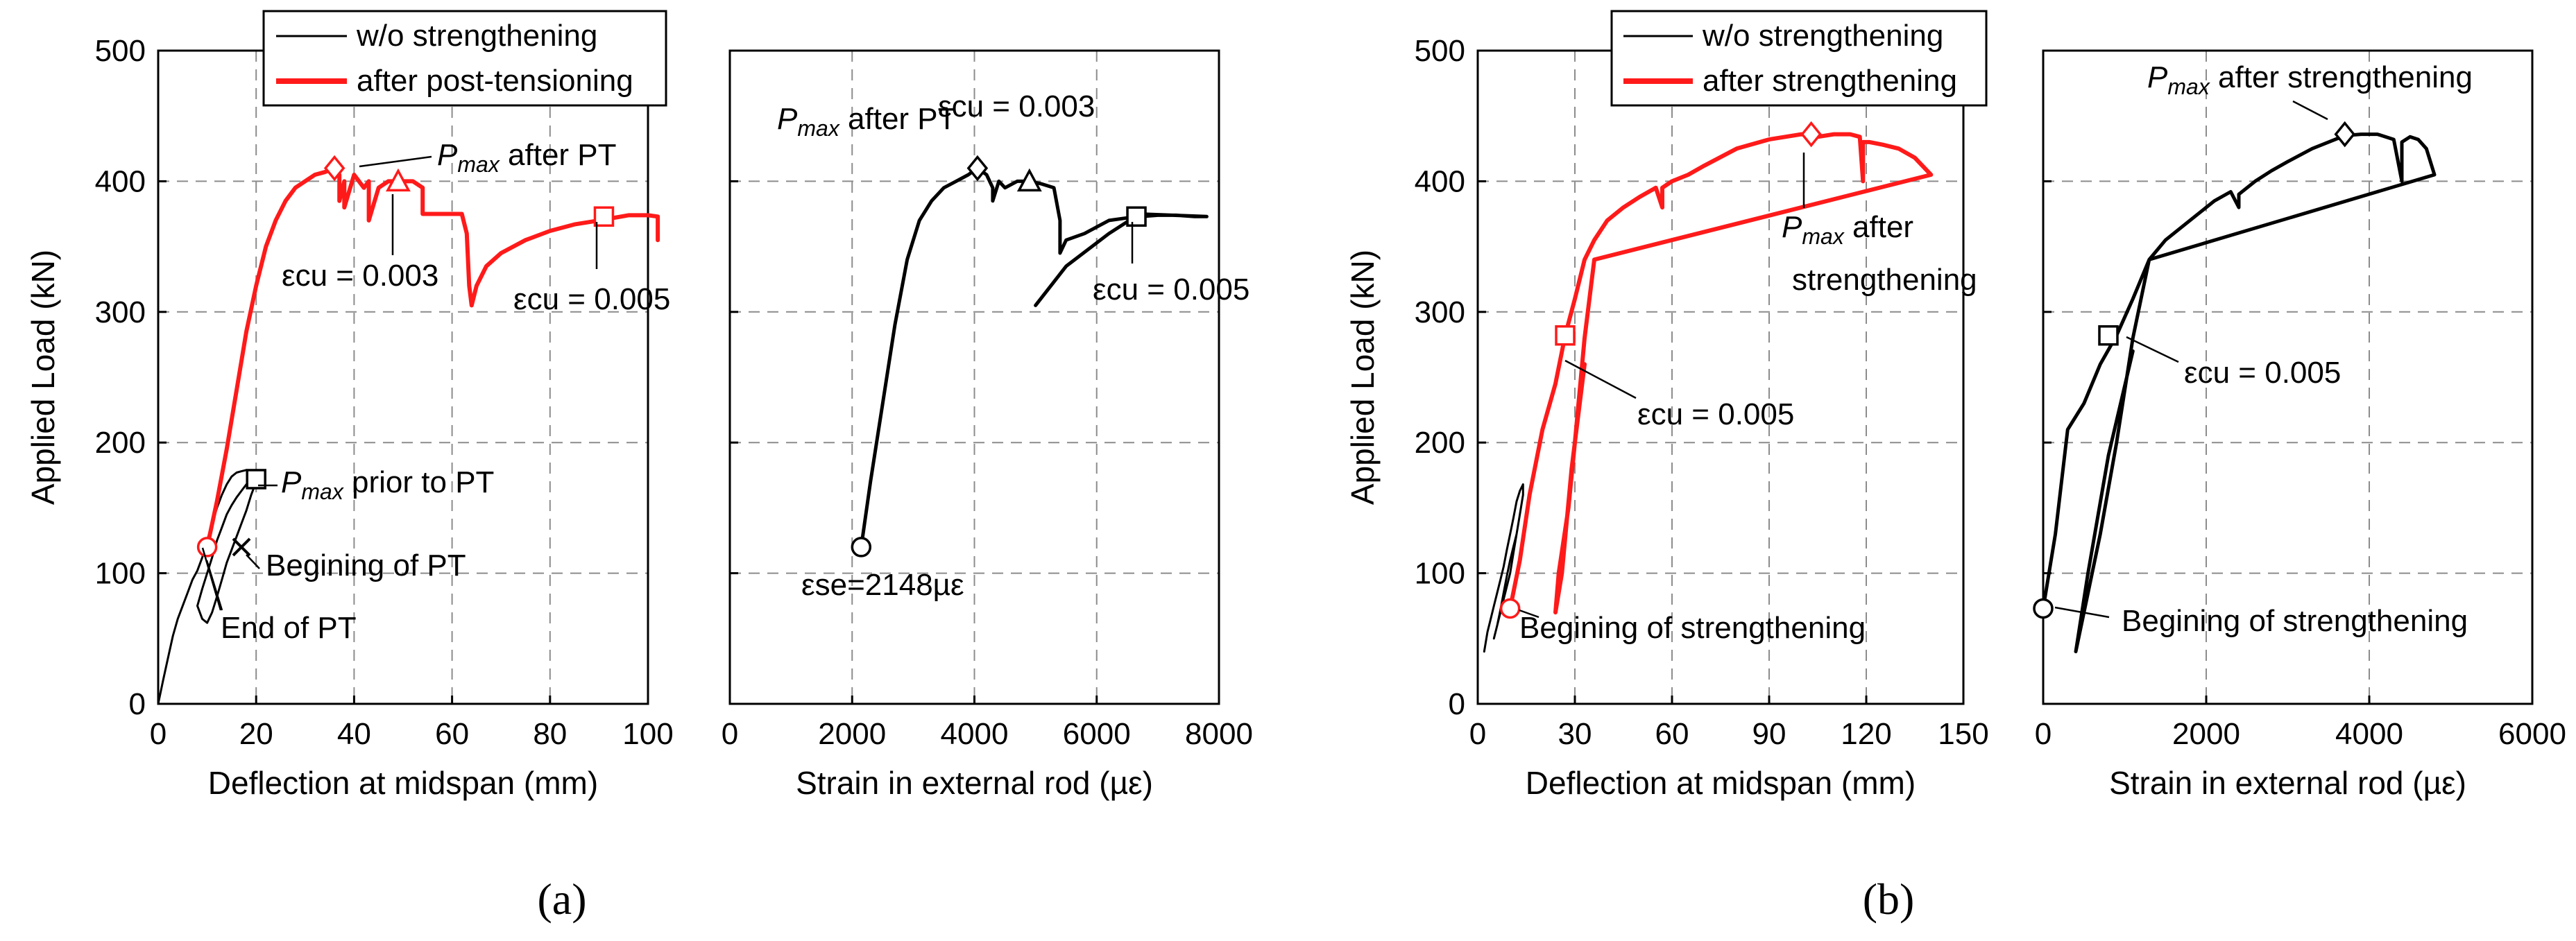 The height and width of the screenshot is (941, 2576). I want to click on x-tick-label: 150, so click(1963, 734).